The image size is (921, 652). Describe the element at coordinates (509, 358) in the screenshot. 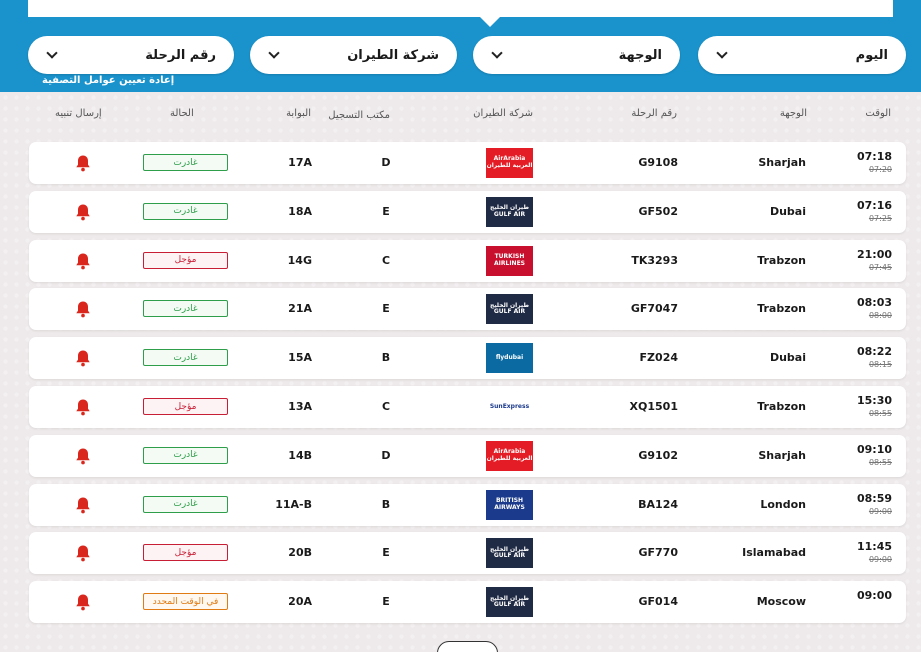

I see `airline-logo: flydubai` at that location.